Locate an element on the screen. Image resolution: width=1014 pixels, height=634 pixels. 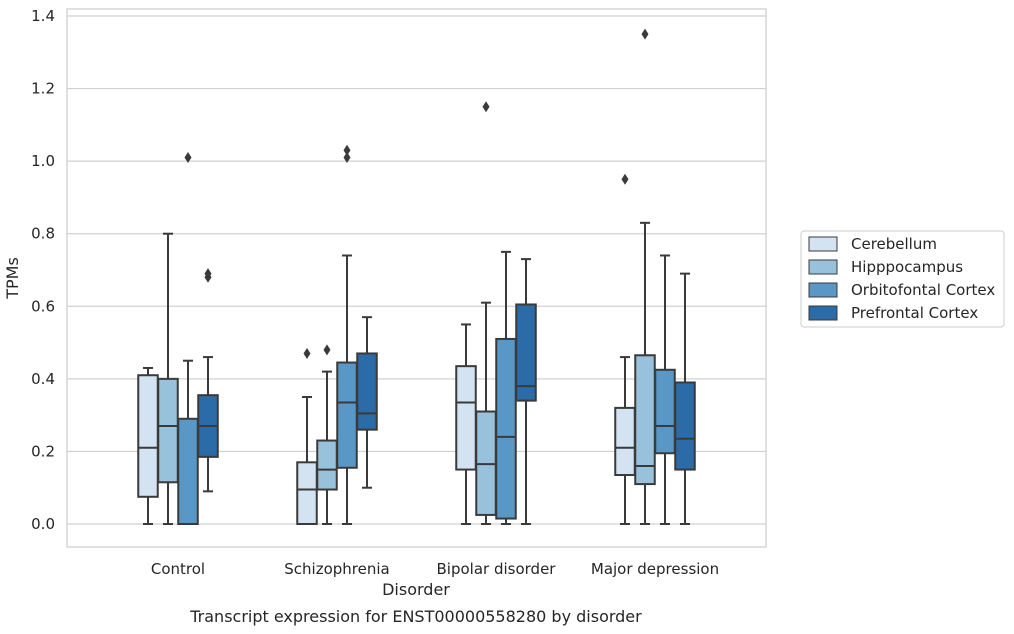
y-tick-label: 1.2 is located at coordinates (43, 89).